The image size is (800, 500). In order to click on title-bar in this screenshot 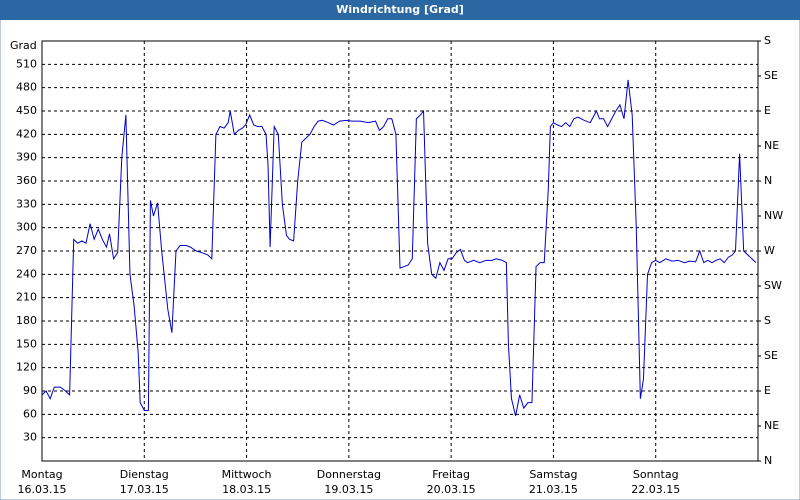, I will do `click(400, 10)`.